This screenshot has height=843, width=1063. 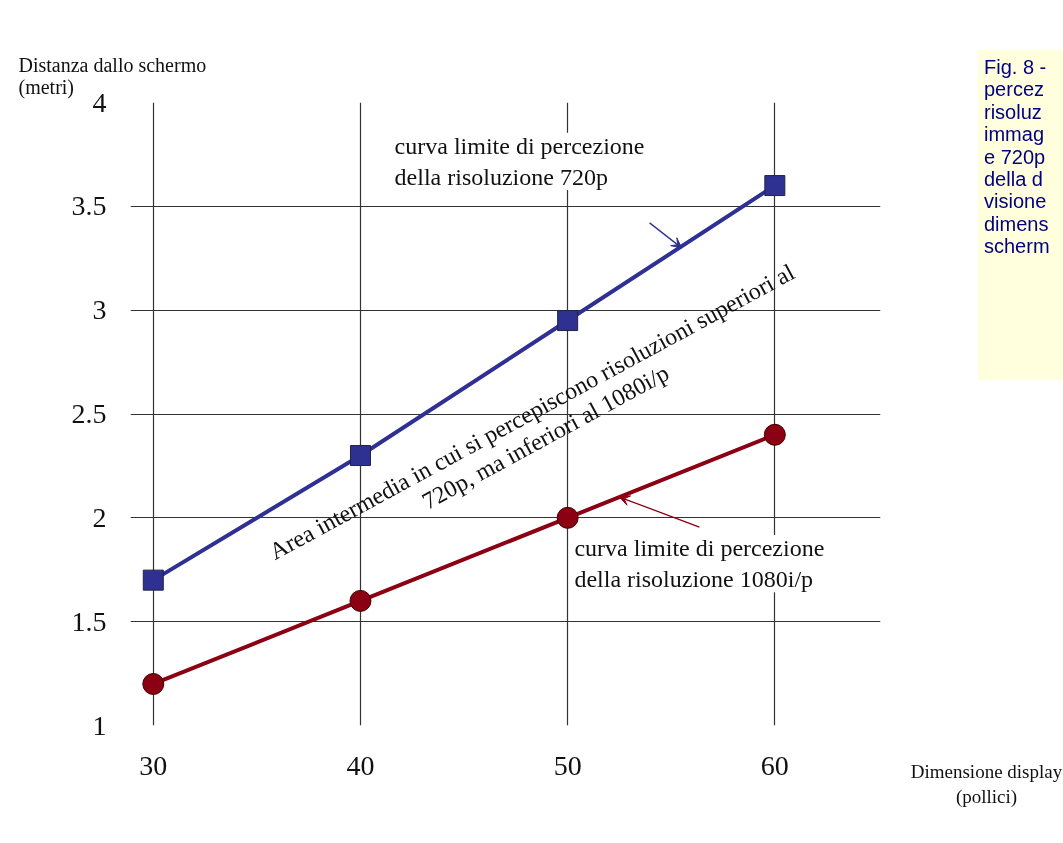 I want to click on y-tick-label: 2, so click(x=99, y=517).